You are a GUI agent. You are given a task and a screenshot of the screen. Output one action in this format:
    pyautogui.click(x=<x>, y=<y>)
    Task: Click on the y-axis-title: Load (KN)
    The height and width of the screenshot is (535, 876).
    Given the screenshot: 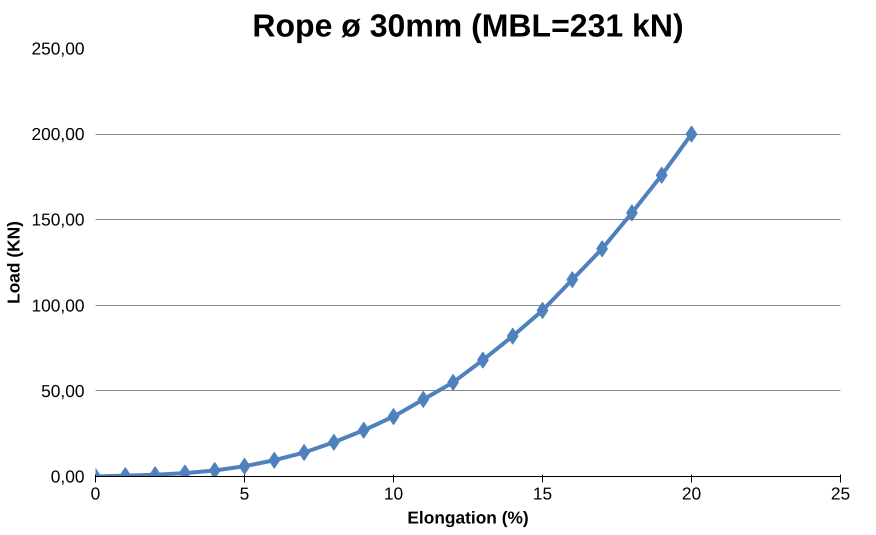 What is the action you would take?
    pyautogui.click(x=14, y=262)
    